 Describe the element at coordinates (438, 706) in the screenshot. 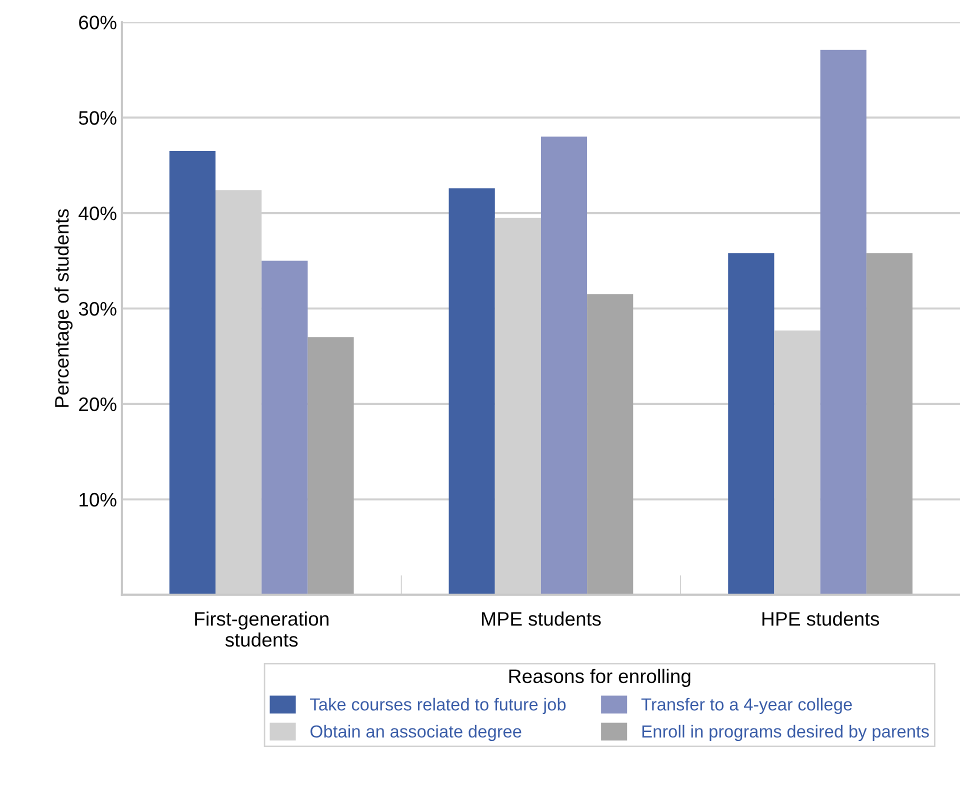

I see `legend-label: Take courses related to future job` at that location.